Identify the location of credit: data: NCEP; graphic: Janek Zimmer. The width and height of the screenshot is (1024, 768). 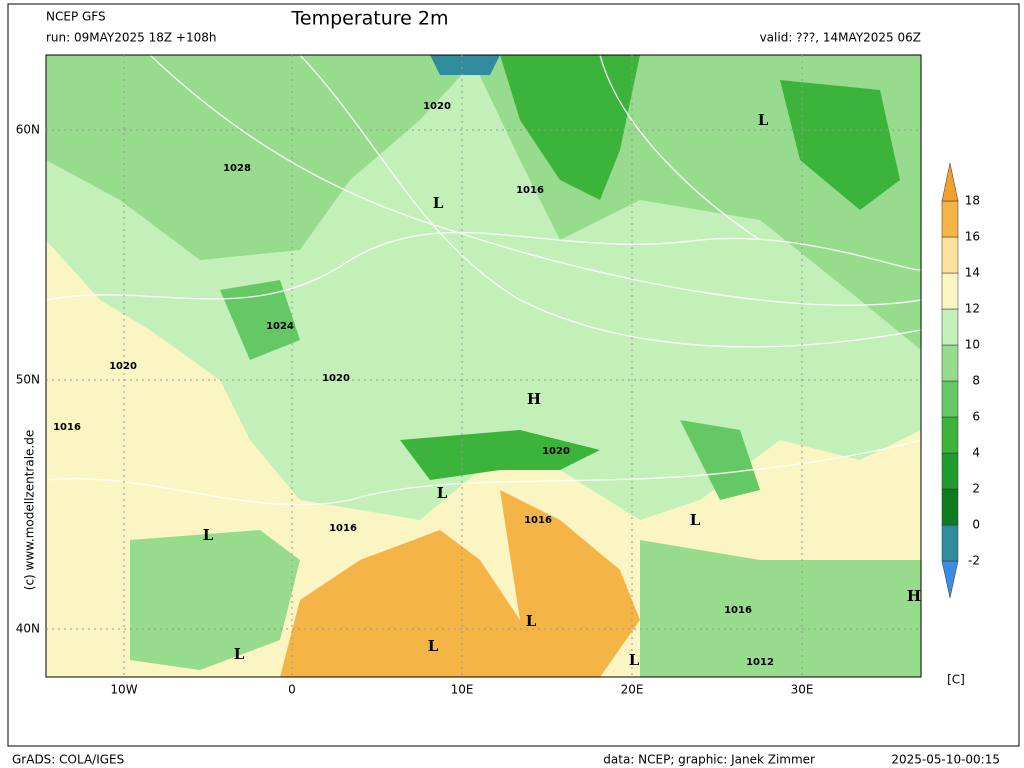
(709, 760).